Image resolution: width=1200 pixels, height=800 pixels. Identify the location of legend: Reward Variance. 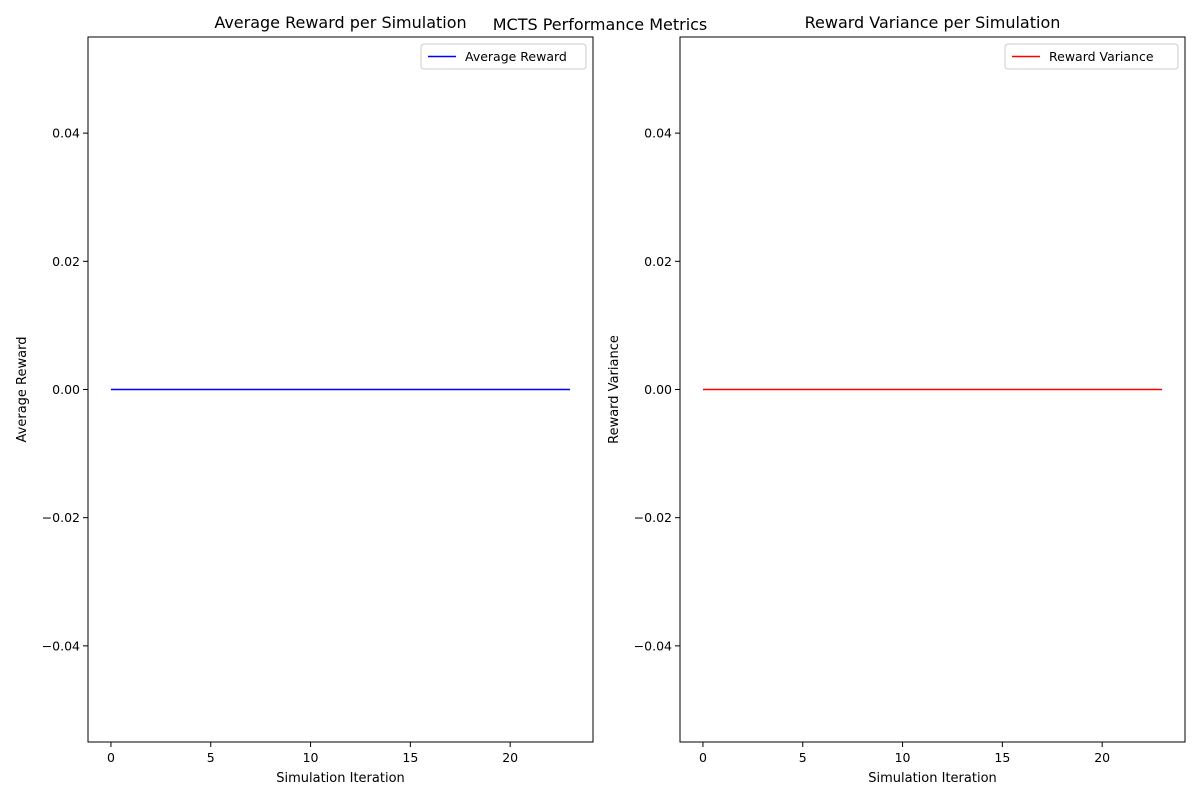
(1091, 56).